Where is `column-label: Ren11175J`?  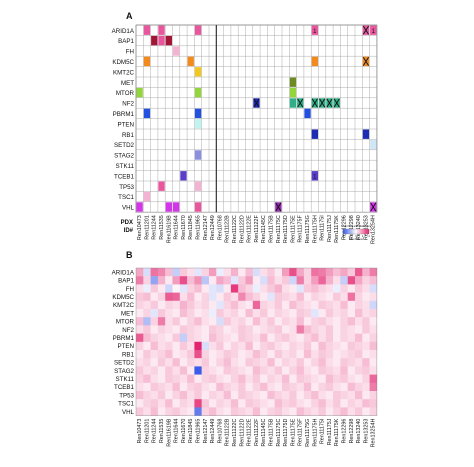 column-label: Ren11175J is located at coordinates (330, 431).